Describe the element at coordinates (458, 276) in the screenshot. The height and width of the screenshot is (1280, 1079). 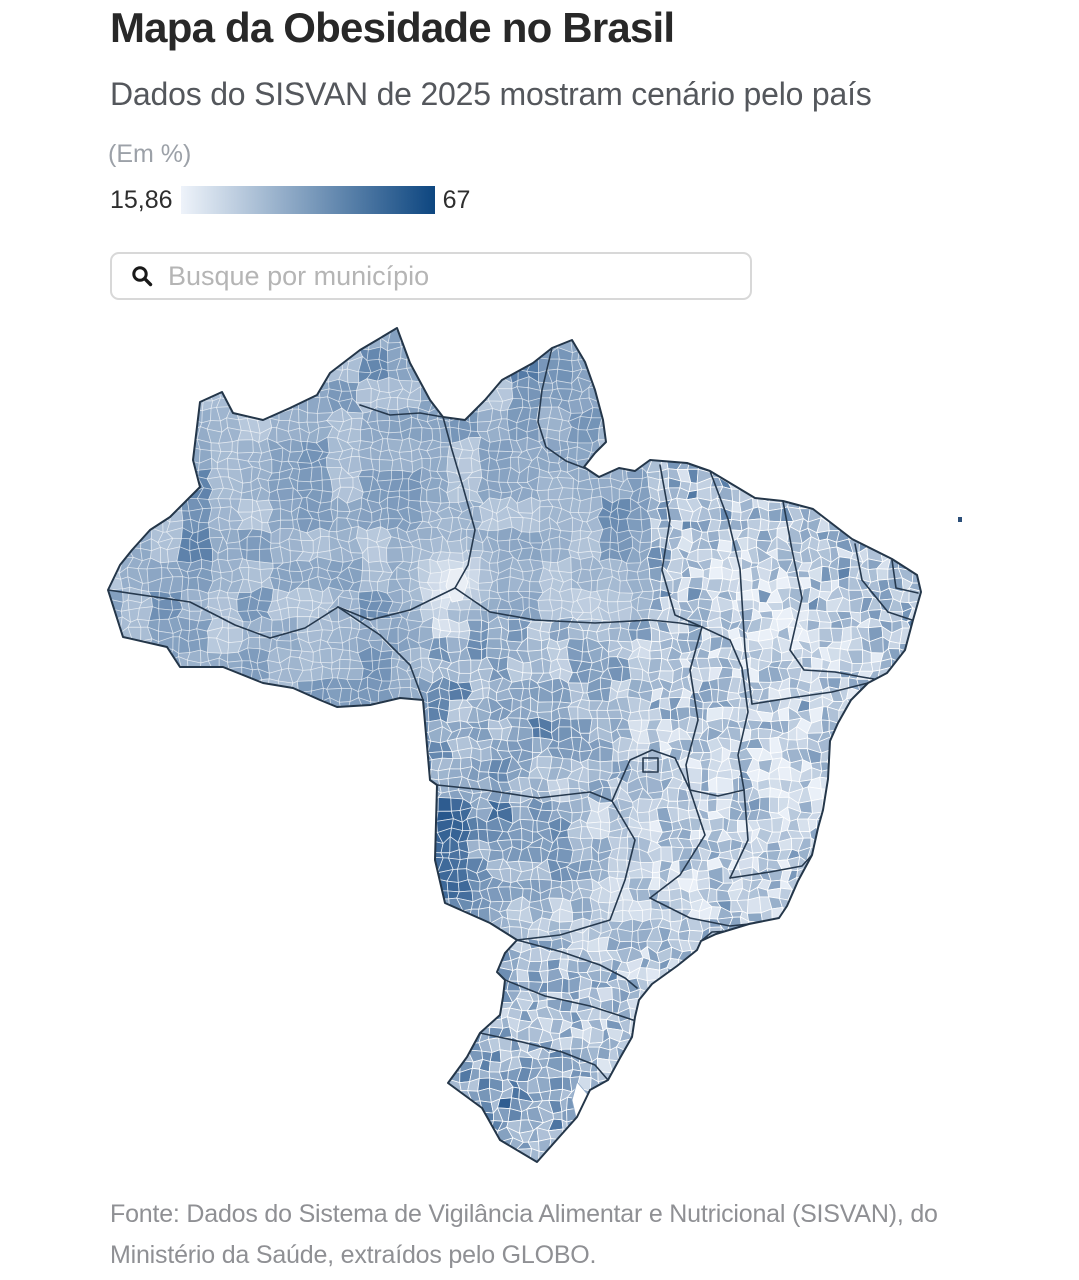
I see `search-input` at that location.